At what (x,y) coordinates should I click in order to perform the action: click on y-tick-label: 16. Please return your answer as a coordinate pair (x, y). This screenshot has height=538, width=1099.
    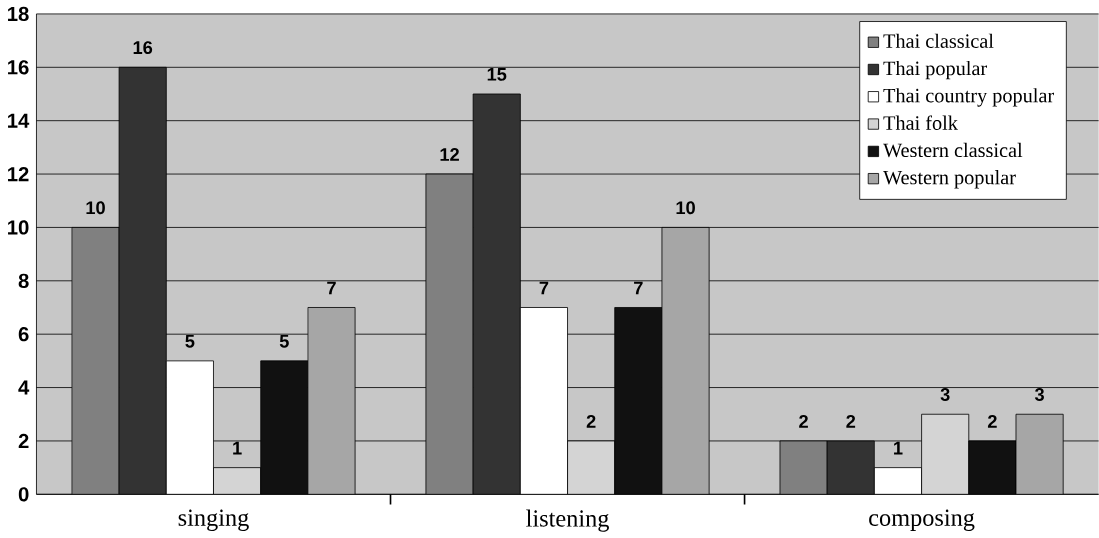
    Looking at the image, I should click on (18, 67).